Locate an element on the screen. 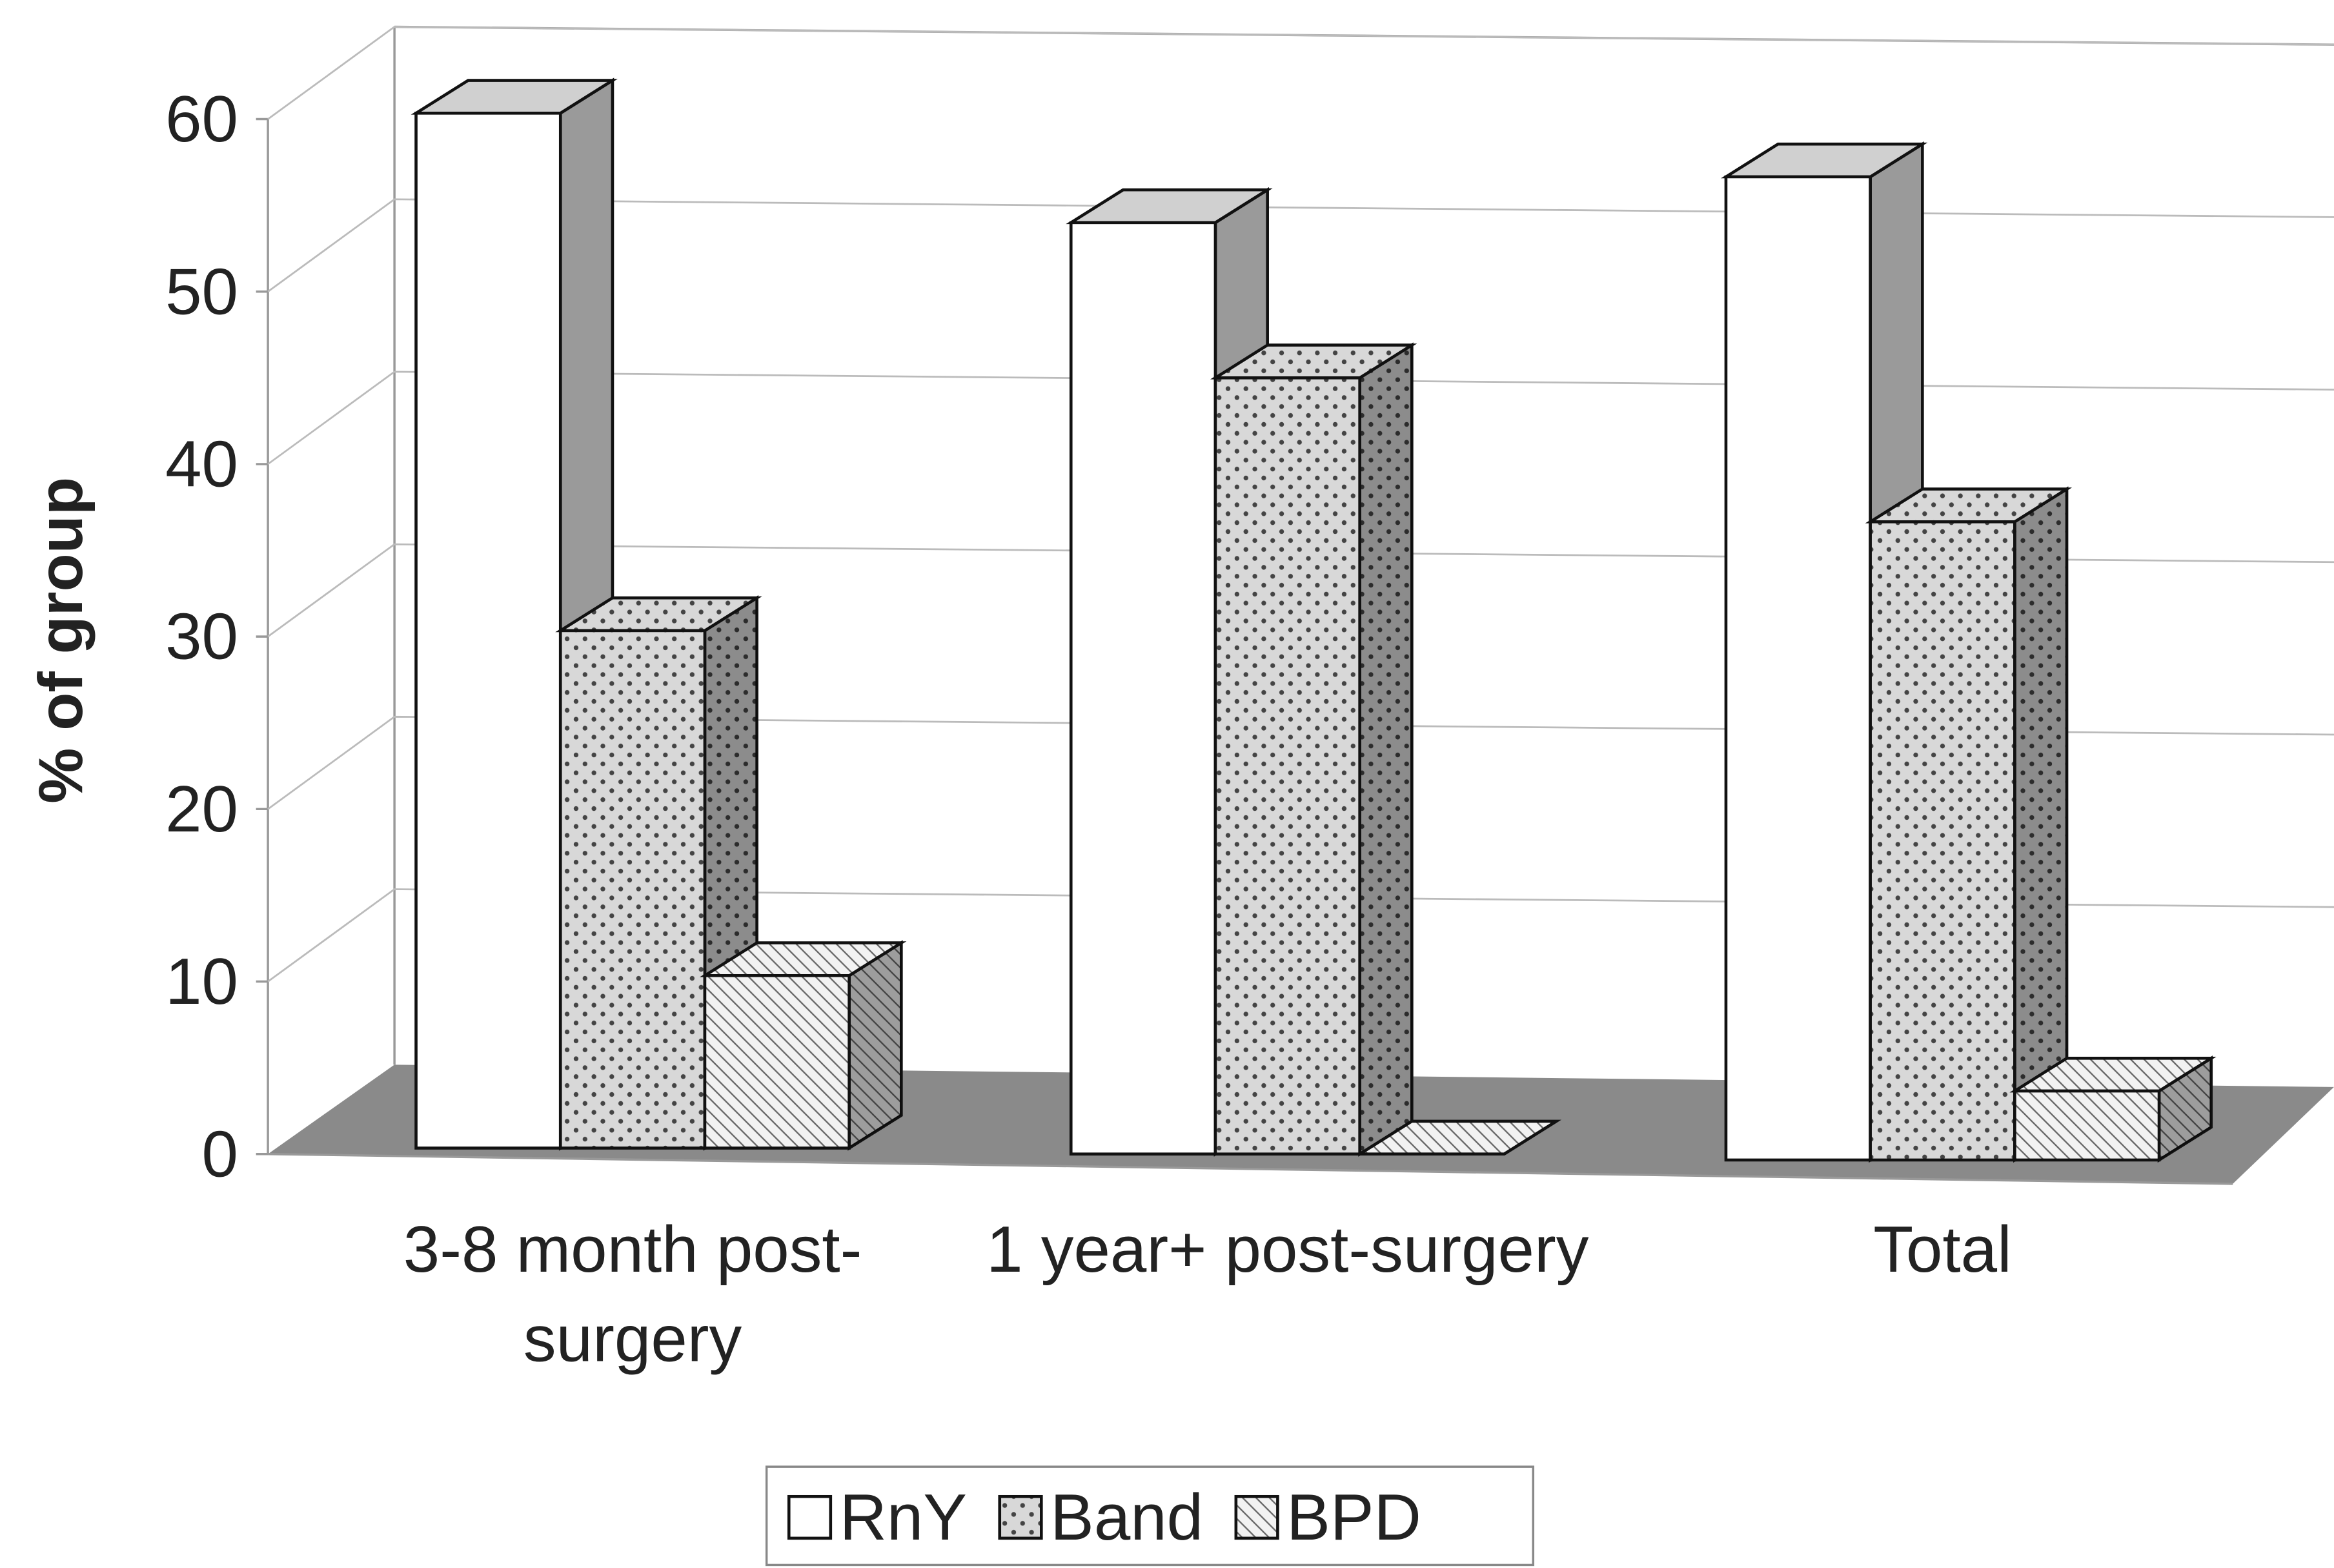 The height and width of the screenshot is (1568, 2334). y-tick-label: 60 is located at coordinates (201, 119).